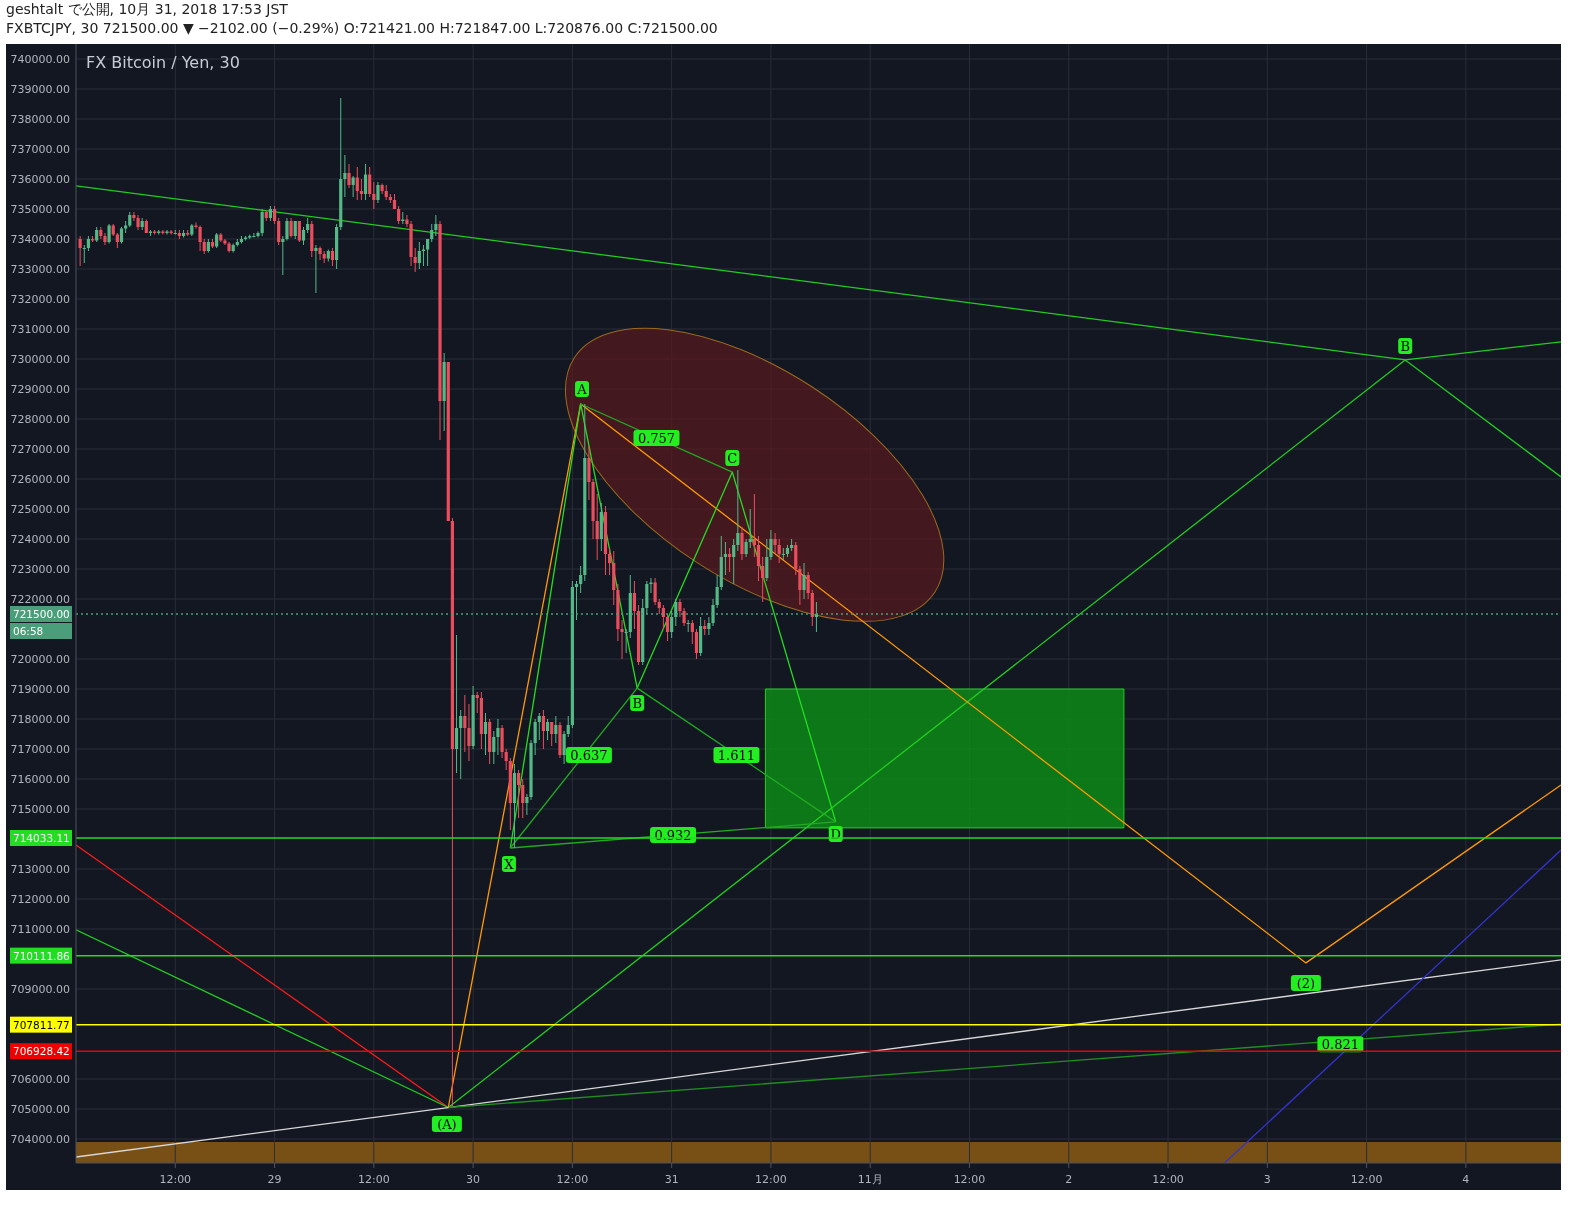 The height and width of the screenshot is (1232, 1574). What do you see at coordinates (40, 359) in the screenshot?
I see `y-tick-label: 730000.00` at bounding box center [40, 359].